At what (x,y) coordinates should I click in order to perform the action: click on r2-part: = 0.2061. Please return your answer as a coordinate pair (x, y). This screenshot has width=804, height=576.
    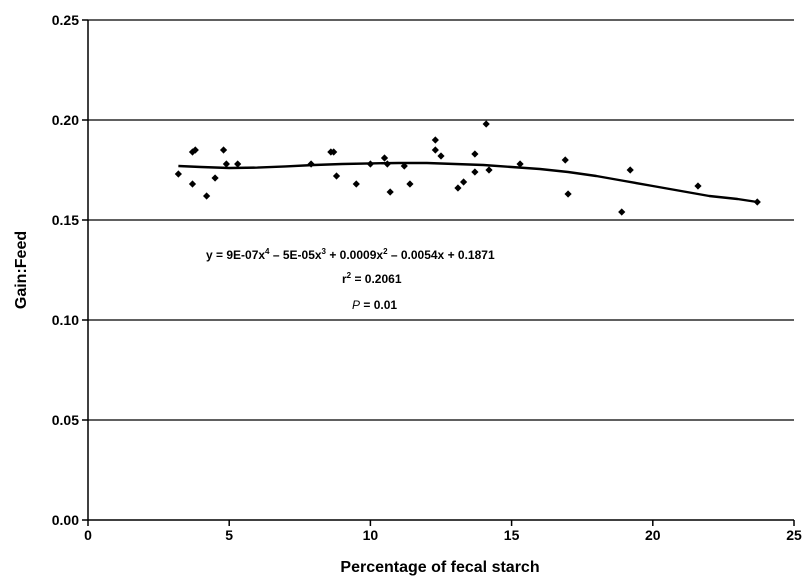
    Looking at the image, I should click on (376, 279).